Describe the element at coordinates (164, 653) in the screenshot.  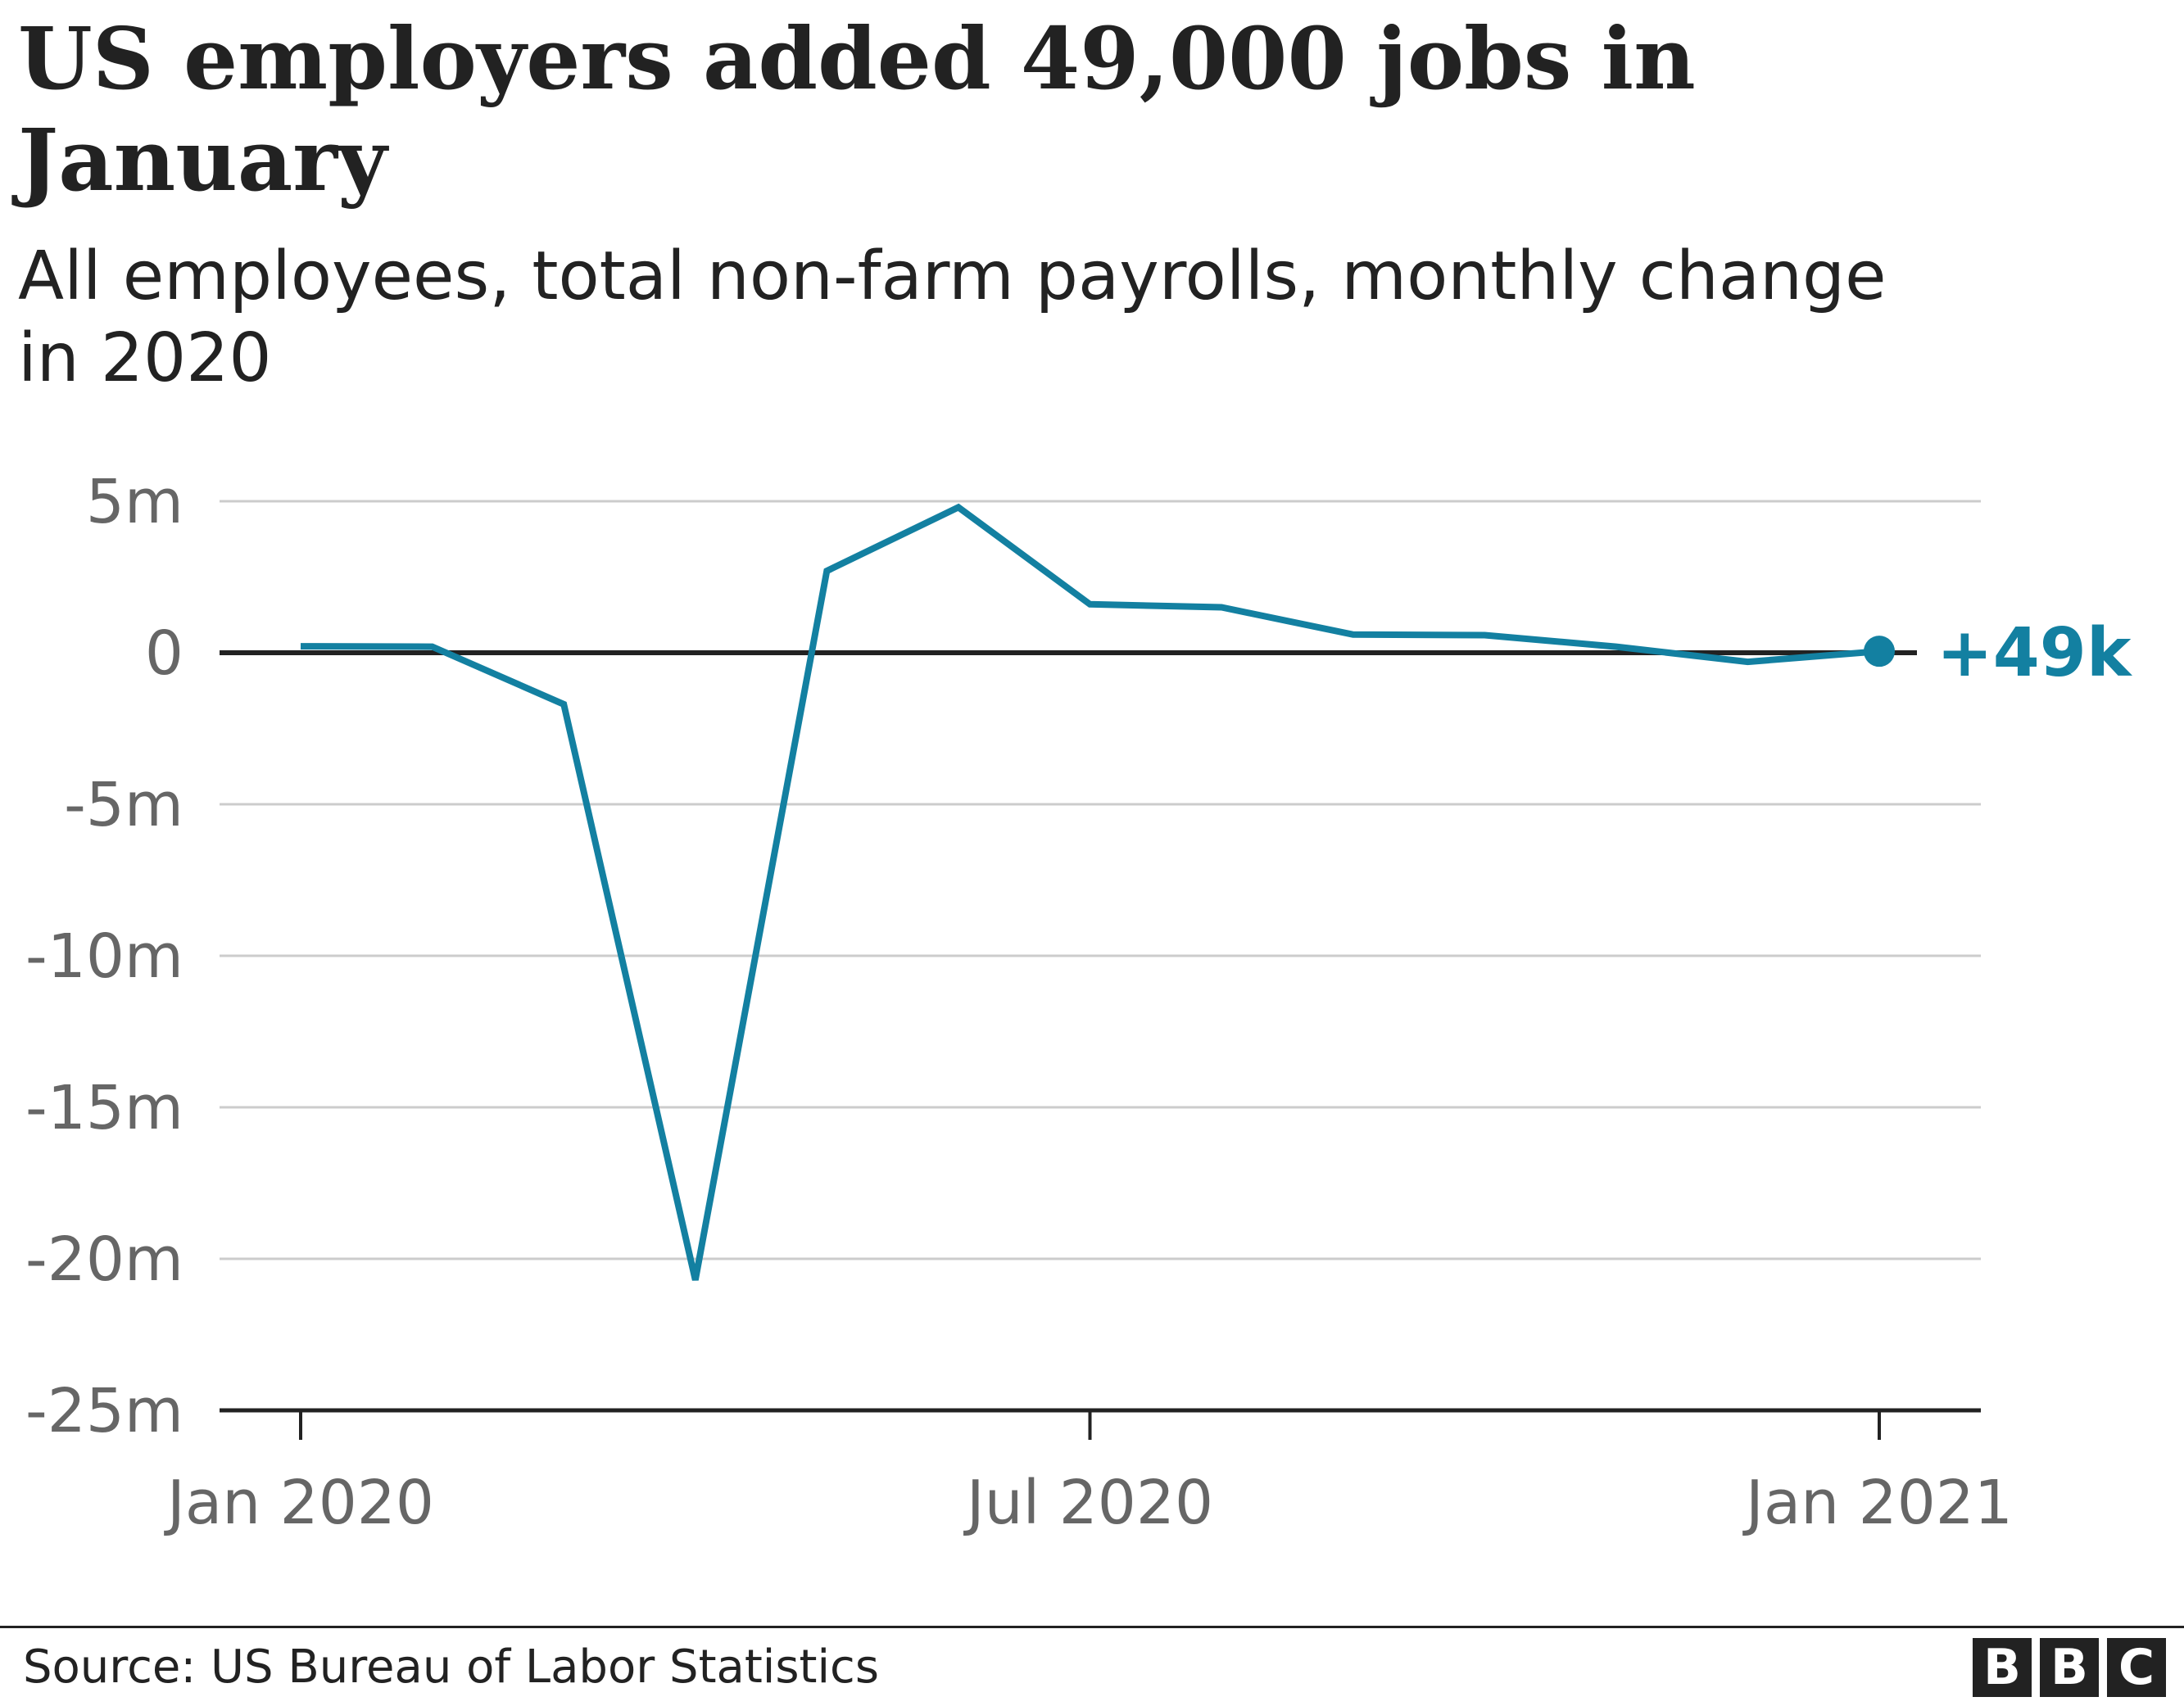
I see `y-tick-label: 0` at that location.